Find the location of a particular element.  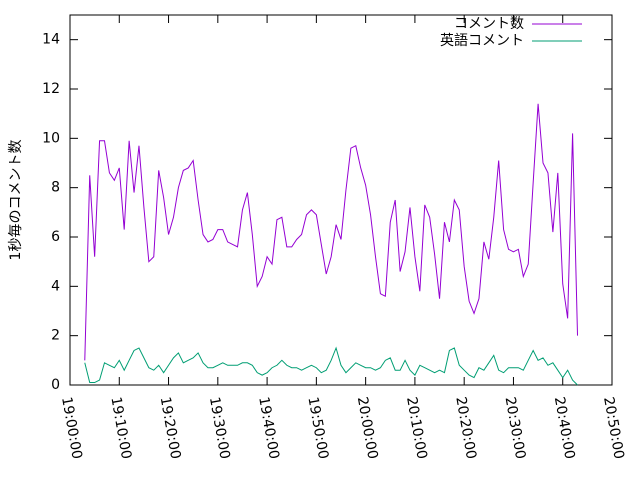

x-tick-label: 19:50:00 is located at coordinates (317, 428).